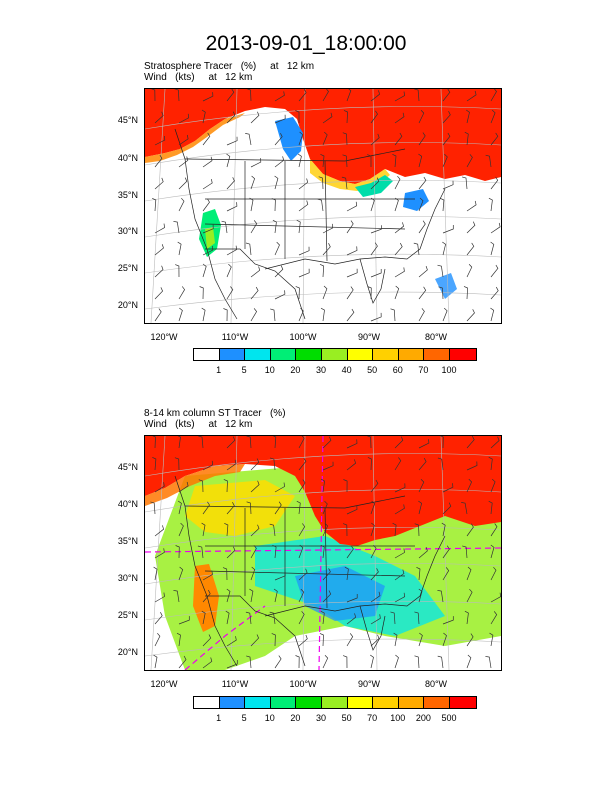  What do you see at coordinates (397, 370) in the screenshot?
I see `colorbar-label: 60` at bounding box center [397, 370].